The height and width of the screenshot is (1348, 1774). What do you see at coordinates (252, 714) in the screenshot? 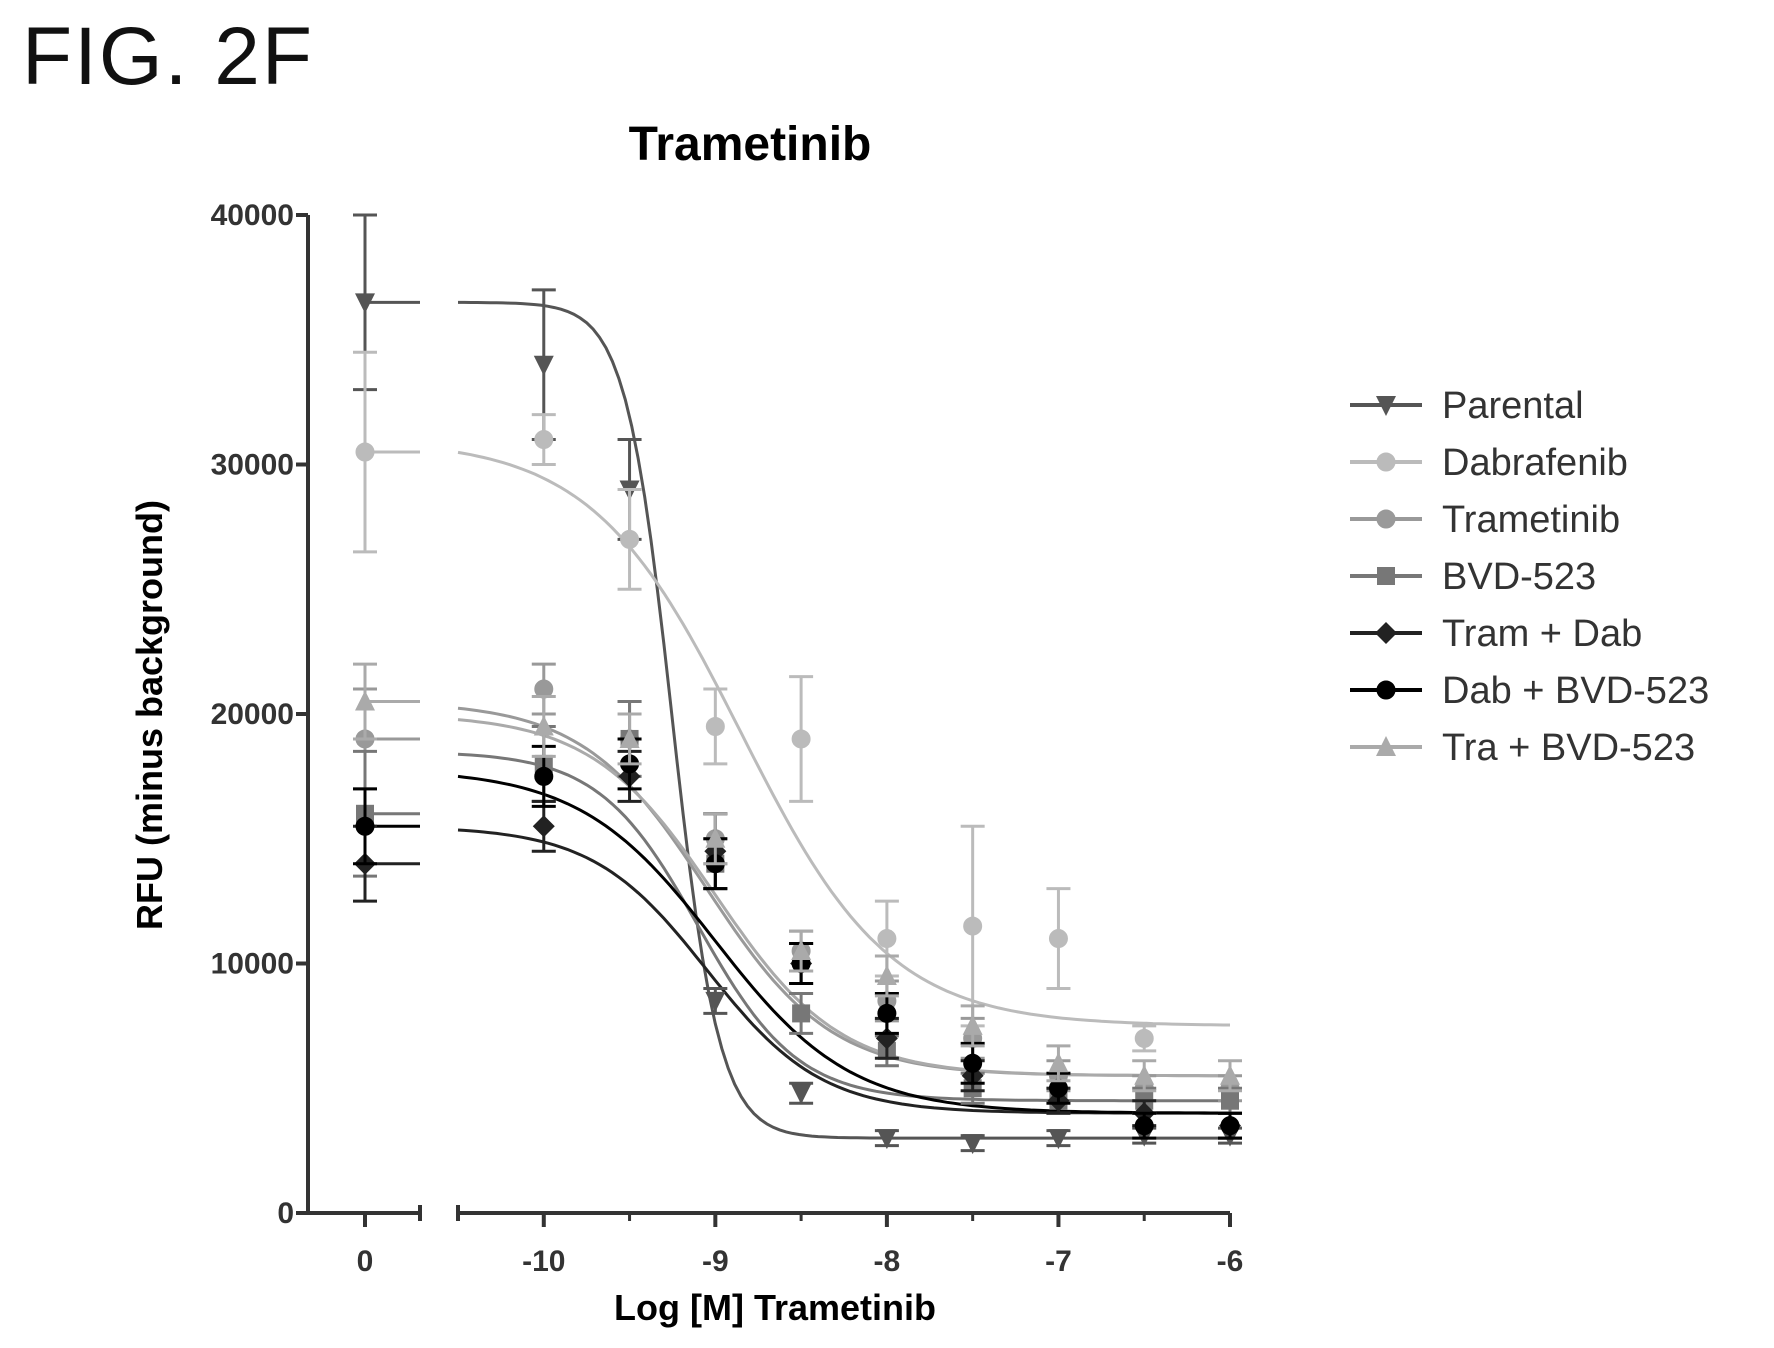
I see `y-tick-label: 20000` at bounding box center [252, 714].